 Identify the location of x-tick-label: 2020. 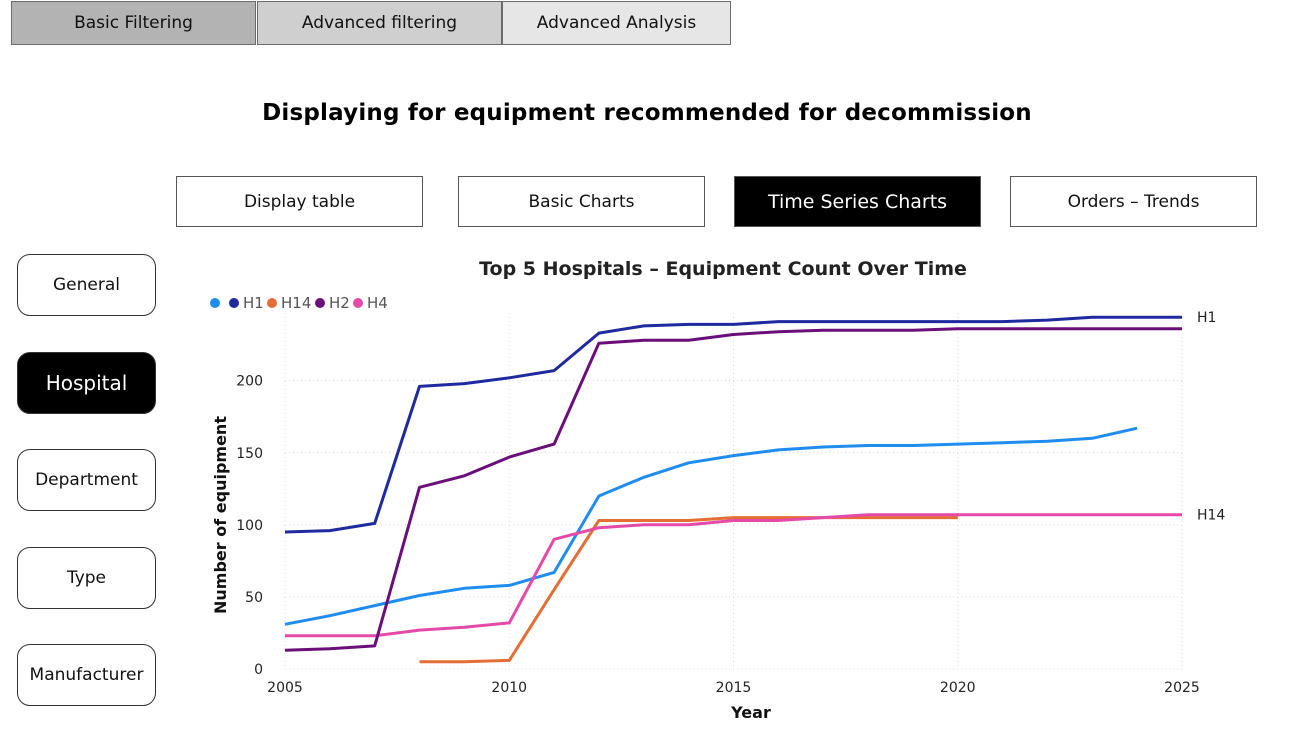
(958, 688).